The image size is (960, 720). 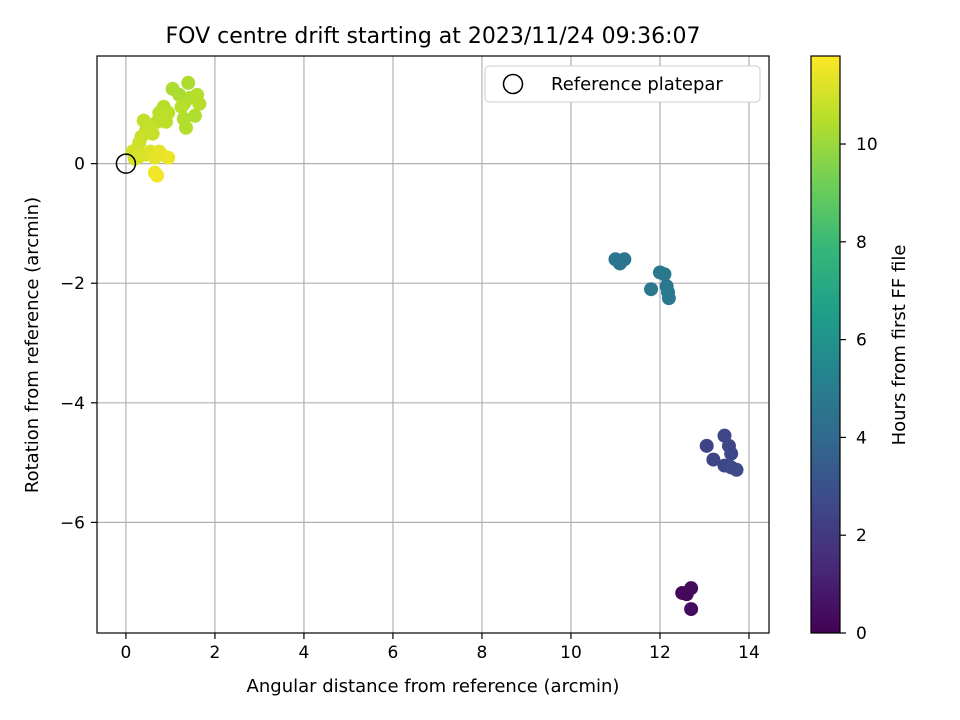 What do you see at coordinates (32, 345) in the screenshot?
I see `y-axis-label: Rotation from reference (arcmin)` at bounding box center [32, 345].